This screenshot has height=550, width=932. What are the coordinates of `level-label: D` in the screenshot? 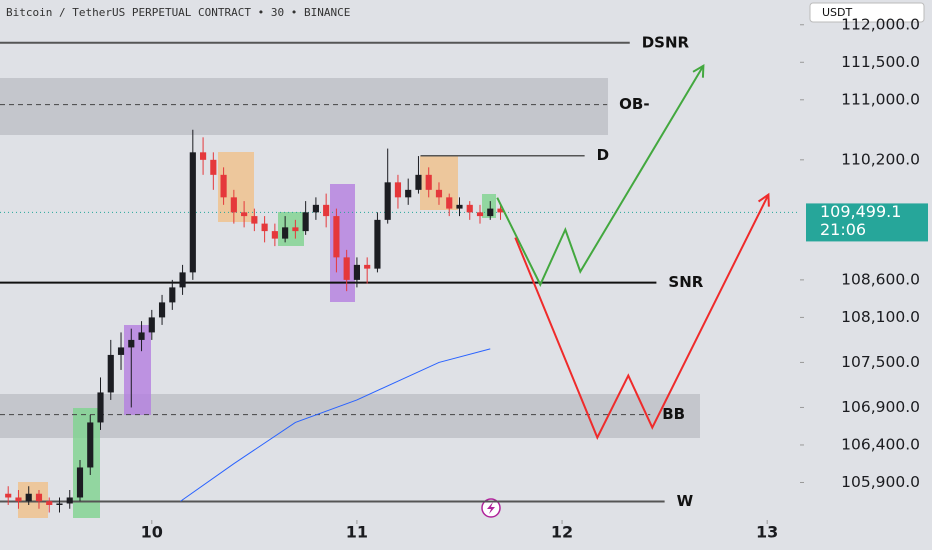 It's located at (603, 155).